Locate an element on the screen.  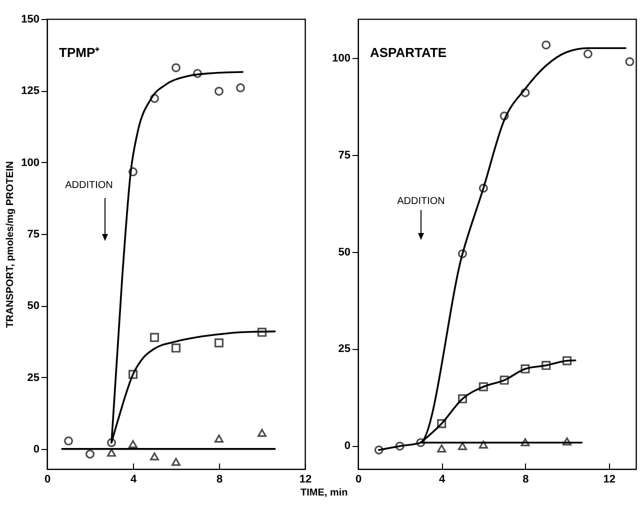
text: TPMP⁺ is located at coordinates (79, 52).